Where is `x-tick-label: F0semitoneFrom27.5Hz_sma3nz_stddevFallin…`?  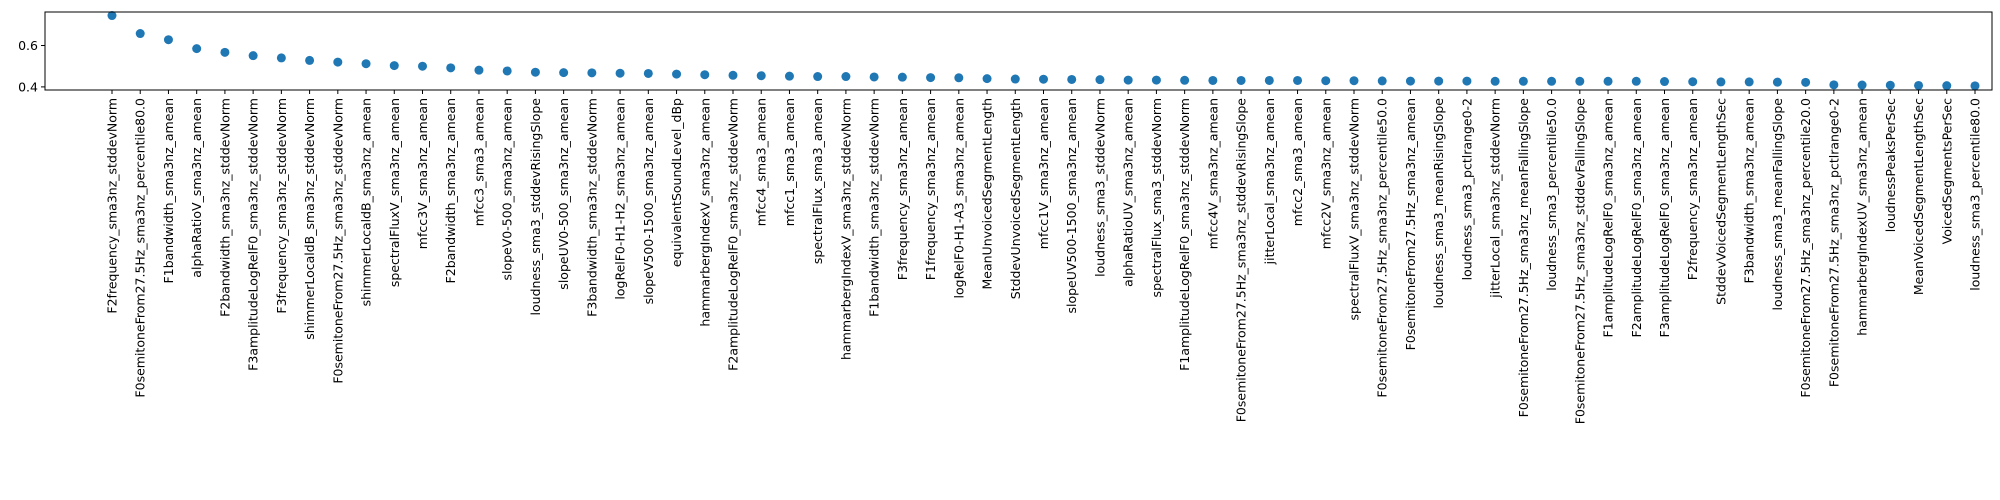
x-tick-label: F0semitoneFrom27.5Hz_sma3nz_stddevFallin… is located at coordinates (1579, 261).